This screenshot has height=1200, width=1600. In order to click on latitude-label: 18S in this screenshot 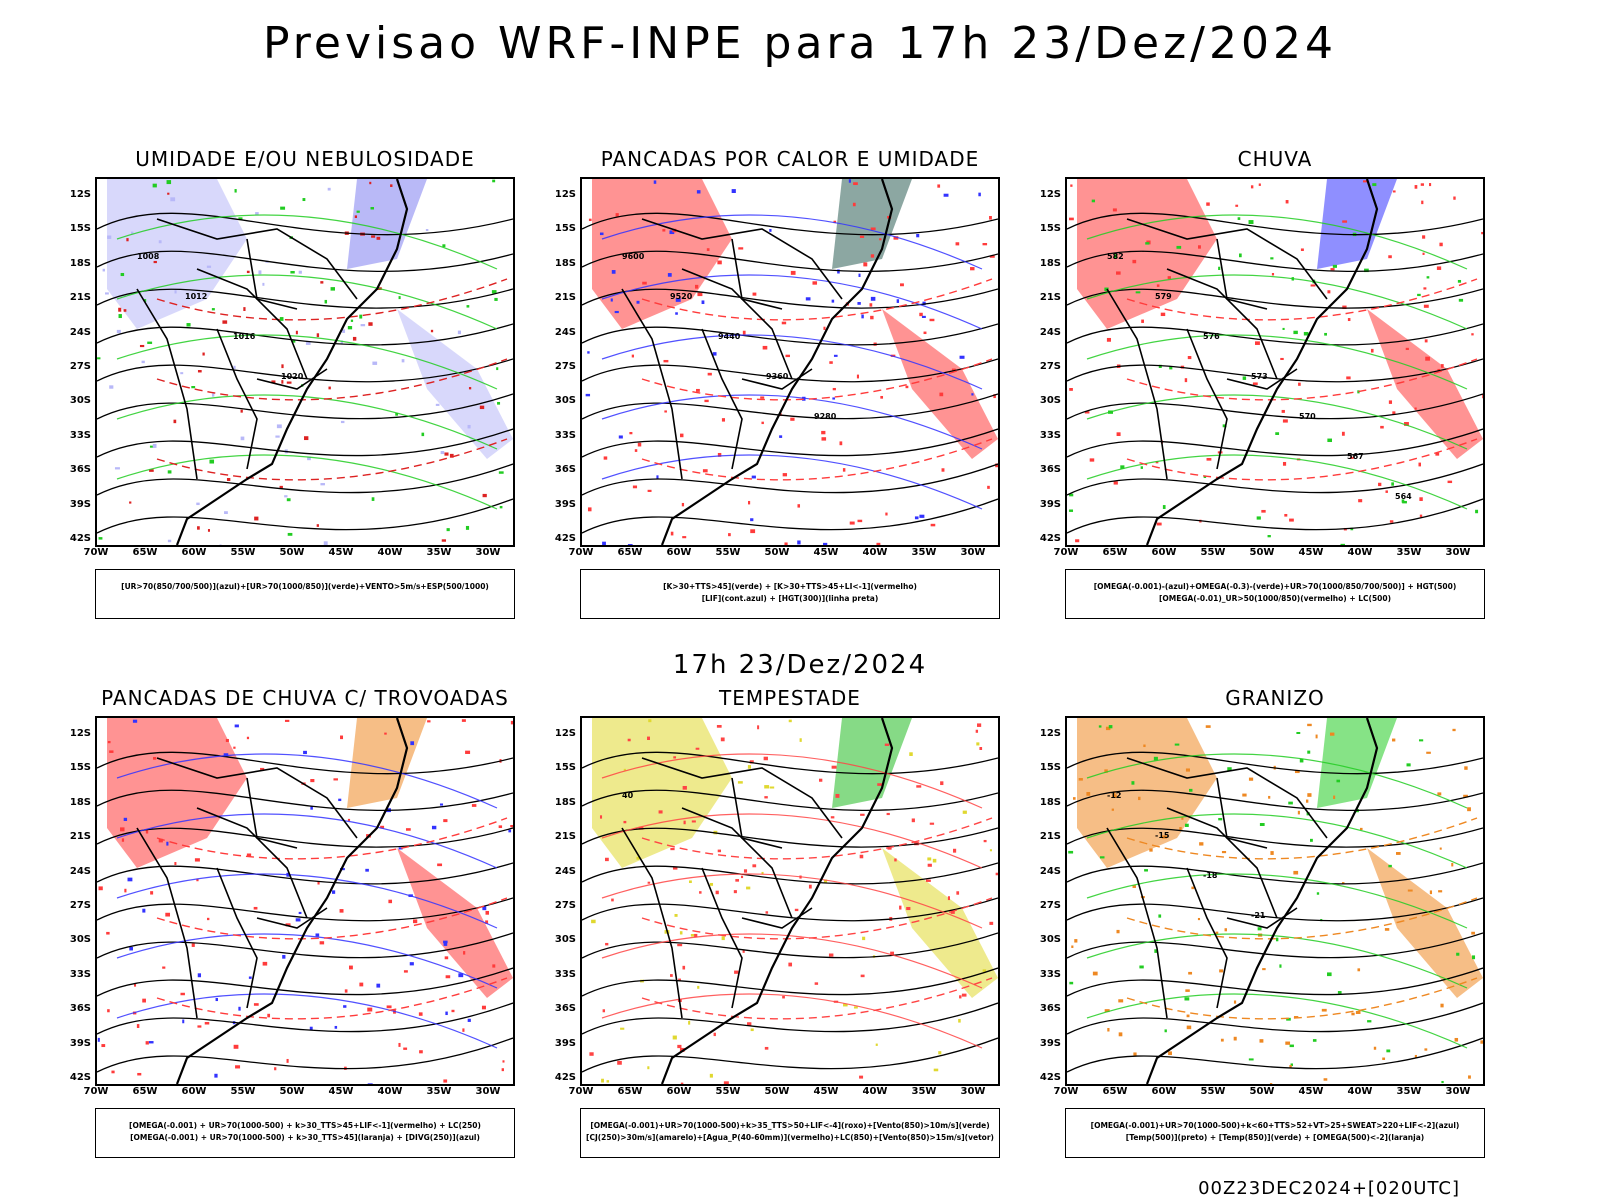, I will do `click(80, 263)`.